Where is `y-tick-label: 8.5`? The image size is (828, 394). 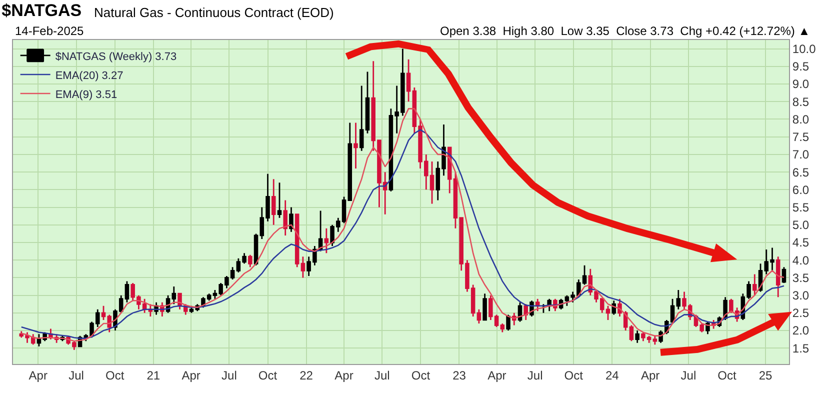 y-tick-label: 8.5 is located at coordinates (801, 101).